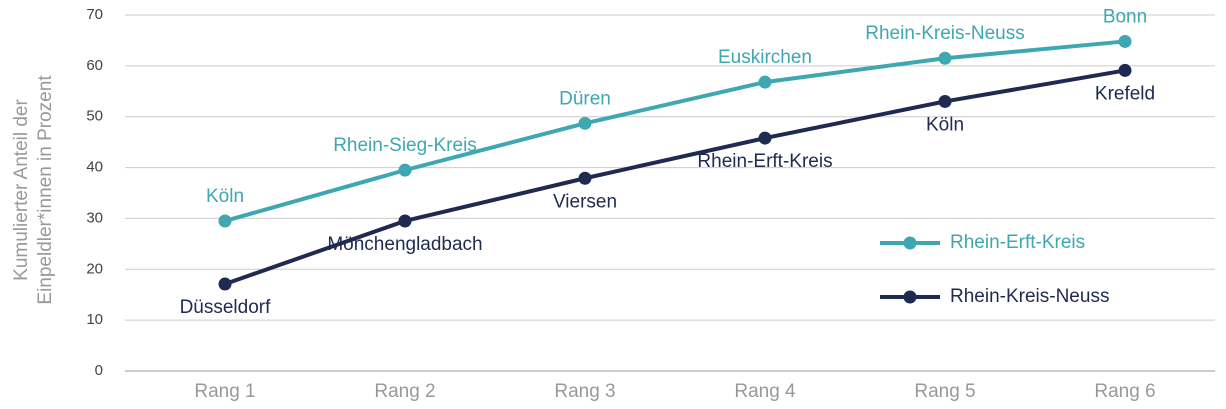 This screenshot has width=1226, height=409. What do you see at coordinates (765, 391) in the screenshot?
I see `x-tick-label: Rang 4` at bounding box center [765, 391].